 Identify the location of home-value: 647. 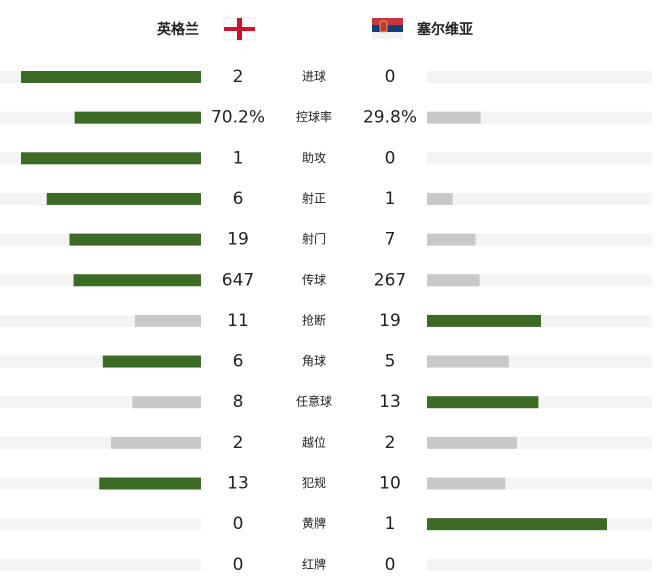
(238, 280).